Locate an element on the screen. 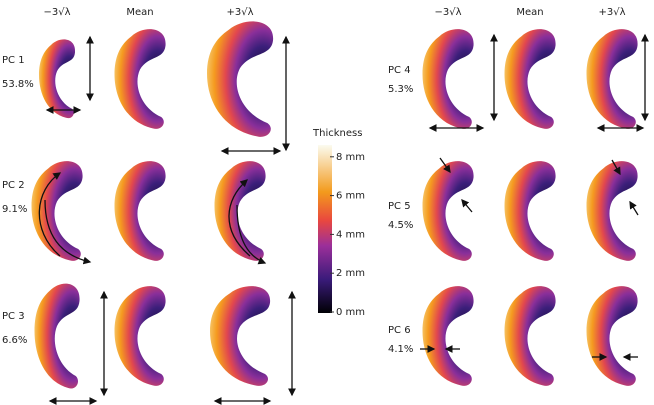 The width and height of the screenshot is (654, 405). colorbar-title: Thickness is located at coordinates (337, 133).